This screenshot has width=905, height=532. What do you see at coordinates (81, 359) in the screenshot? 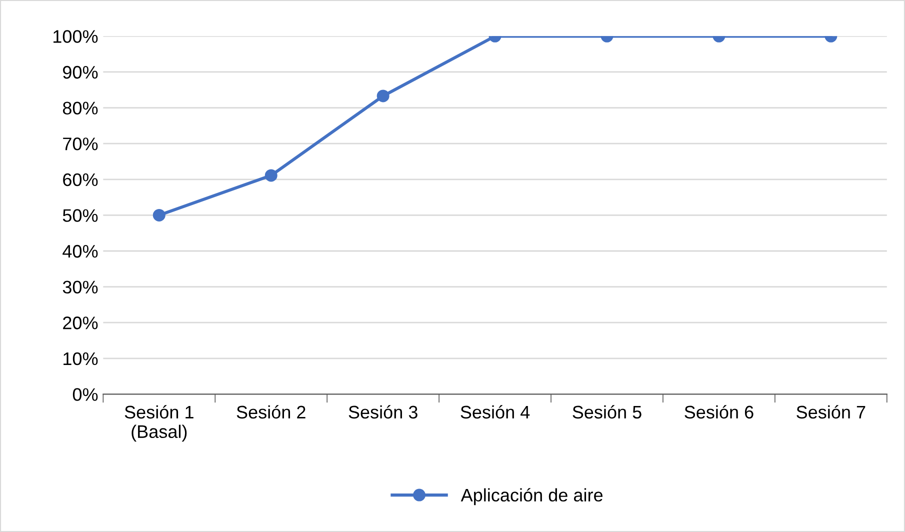
I see `y-tick-label: 10%` at bounding box center [81, 359].